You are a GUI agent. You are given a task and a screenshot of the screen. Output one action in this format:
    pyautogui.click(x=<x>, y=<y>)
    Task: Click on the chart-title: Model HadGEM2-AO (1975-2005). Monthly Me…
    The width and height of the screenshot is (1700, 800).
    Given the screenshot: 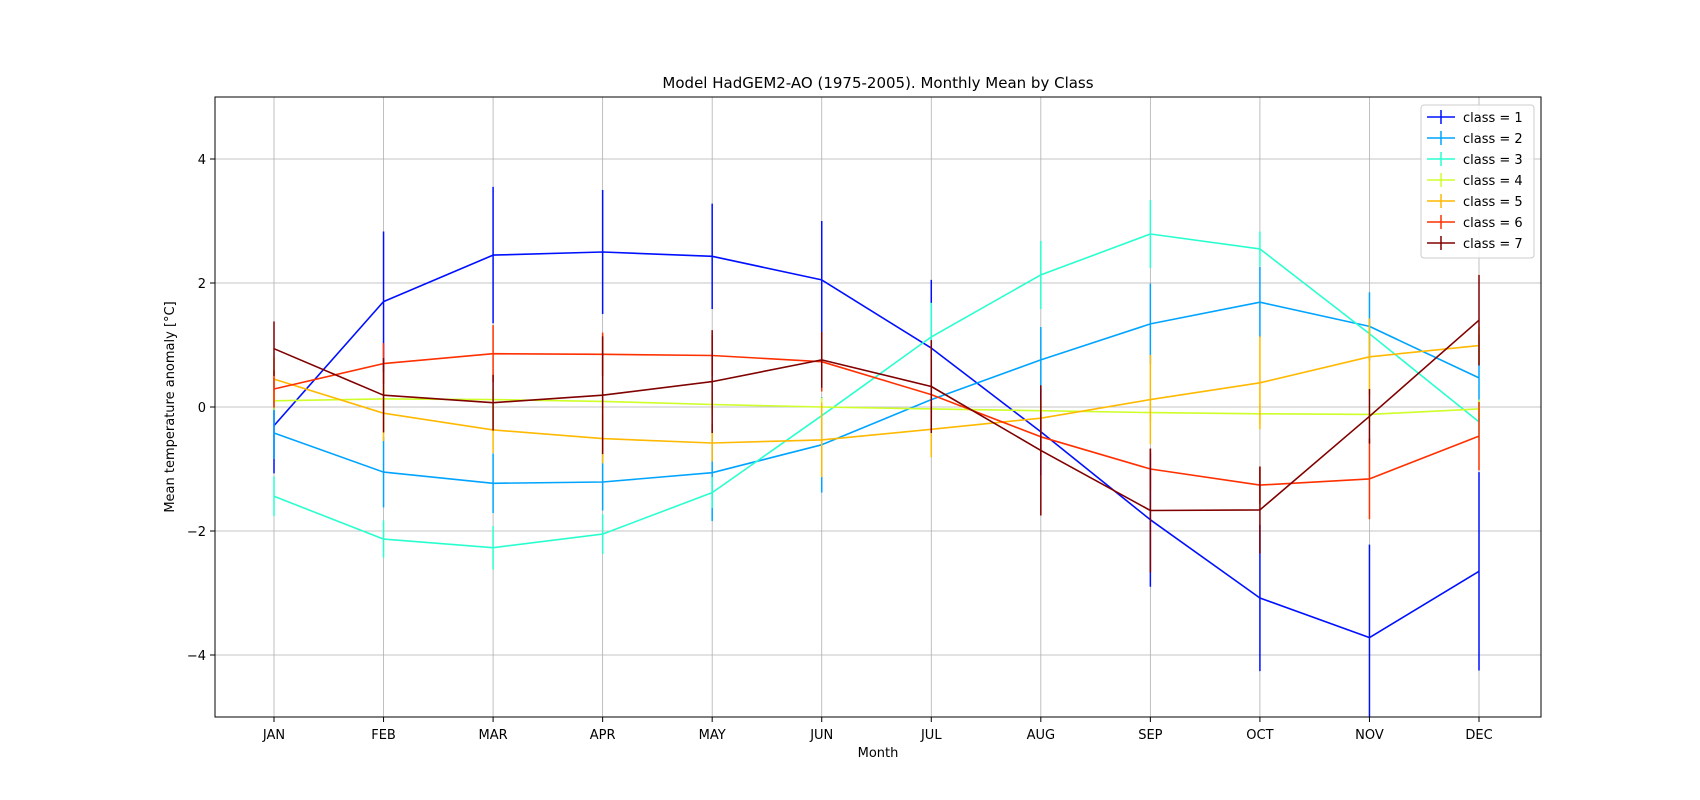 What is the action you would take?
    pyautogui.click(x=877, y=83)
    